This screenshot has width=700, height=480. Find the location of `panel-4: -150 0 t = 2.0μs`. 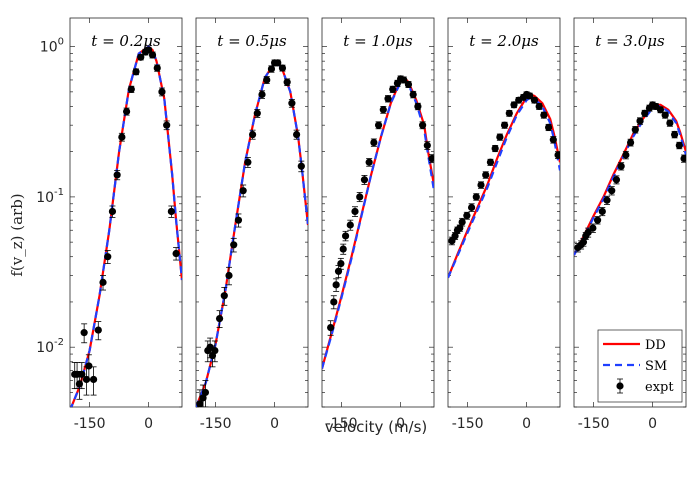

panel-4: -150 0 t = 2.0μs is located at coordinates (504, 224).